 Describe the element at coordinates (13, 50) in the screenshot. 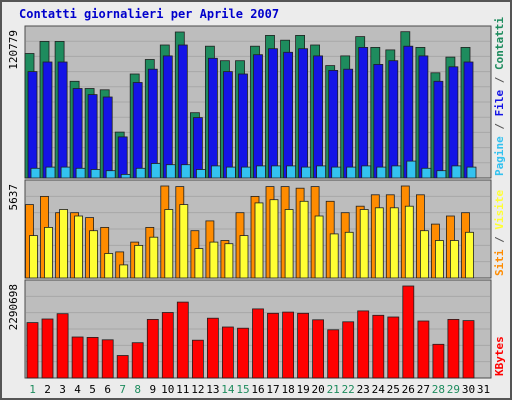

I see `y-max-label: 120779` at that location.